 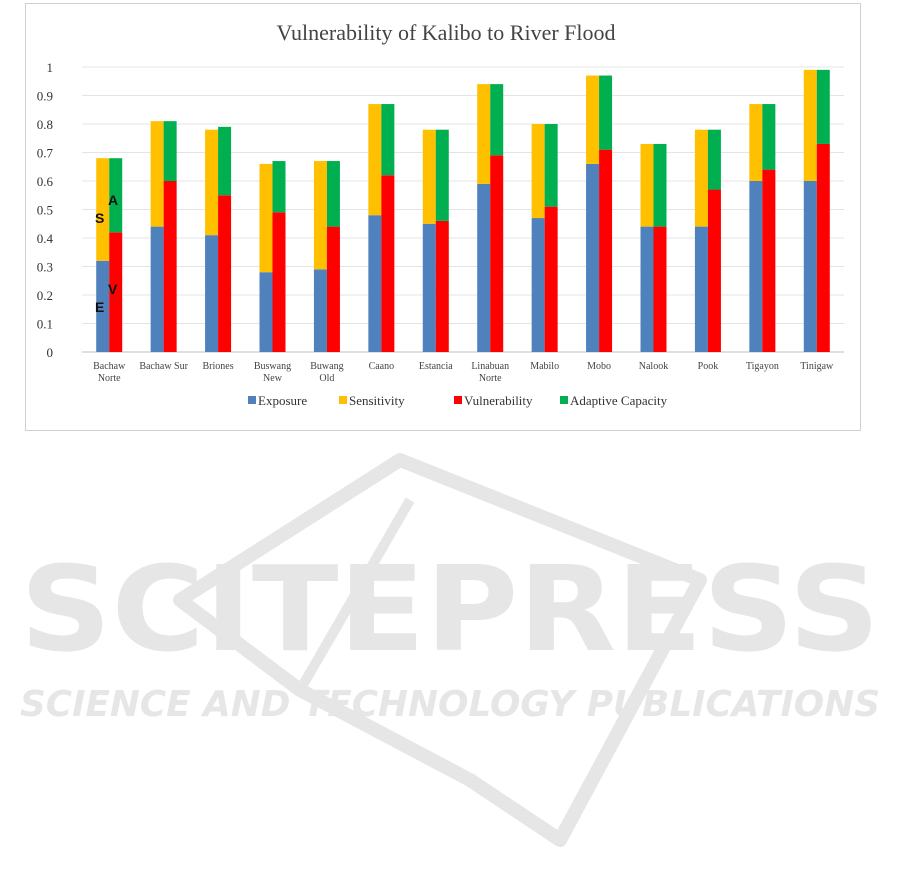 I want to click on legend-label: Exposure, so click(x=282, y=400).